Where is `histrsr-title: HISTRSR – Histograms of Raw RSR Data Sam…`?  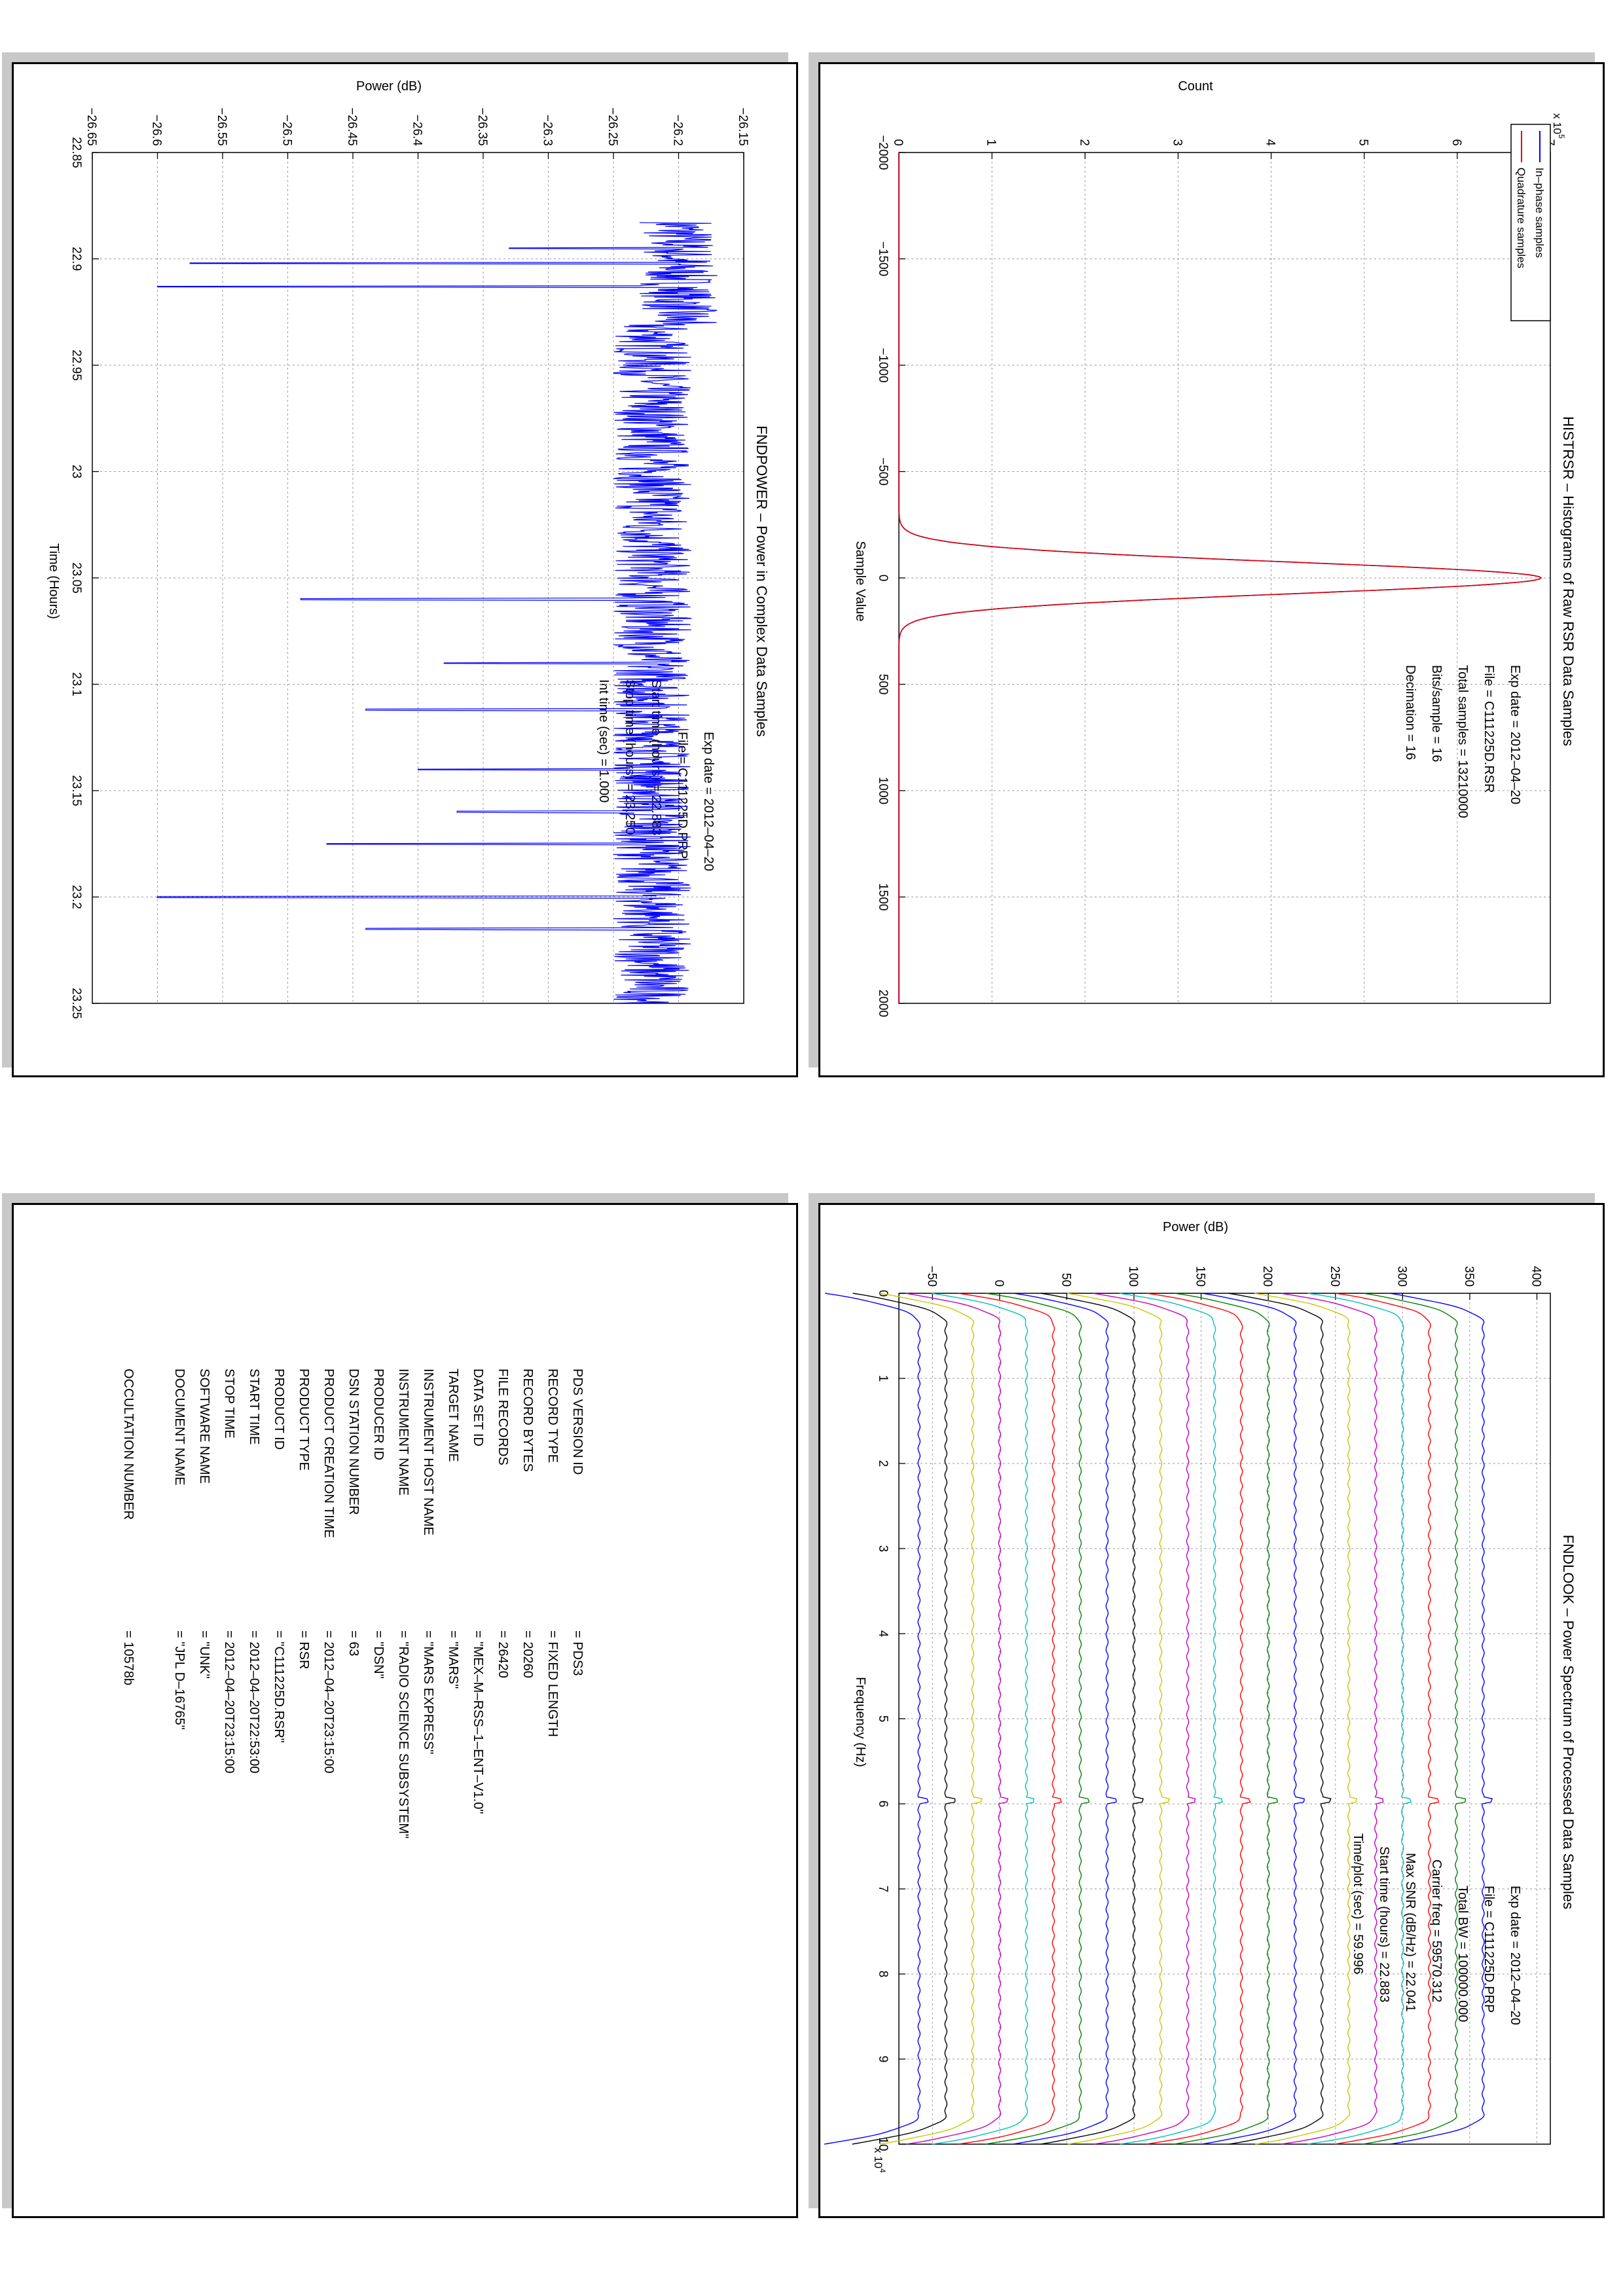 histrsr-title: HISTRSR – Histograms of Raw RSR Data Sam… is located at coordinates (1568, 581).